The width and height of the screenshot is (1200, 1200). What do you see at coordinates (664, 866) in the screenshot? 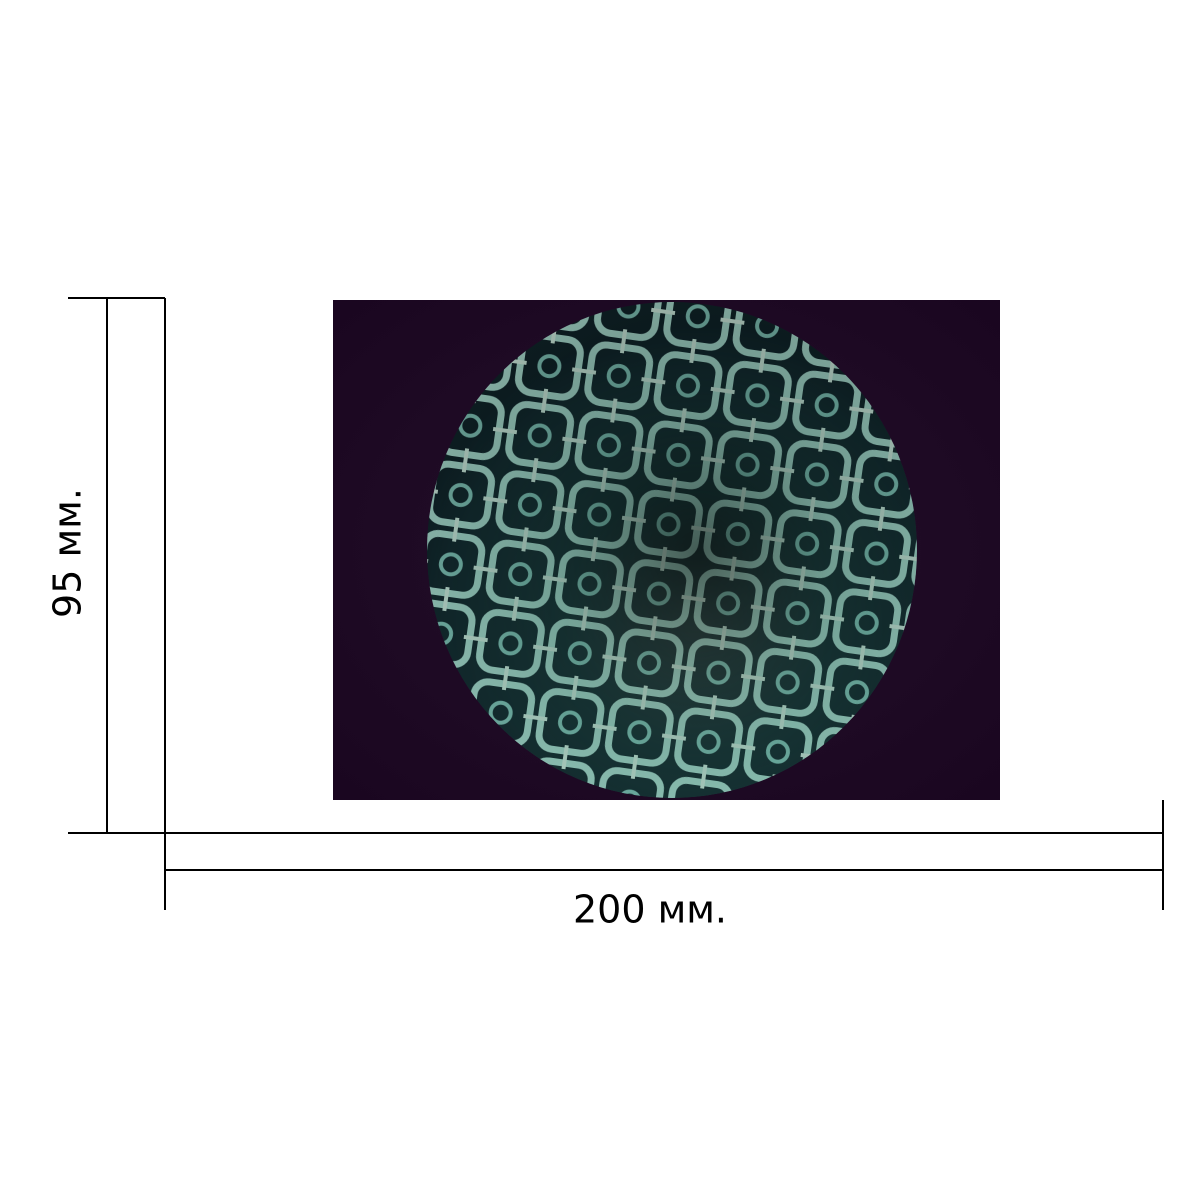
I see `width-dimension: 200 мм.` at bounding box center [664, 866].